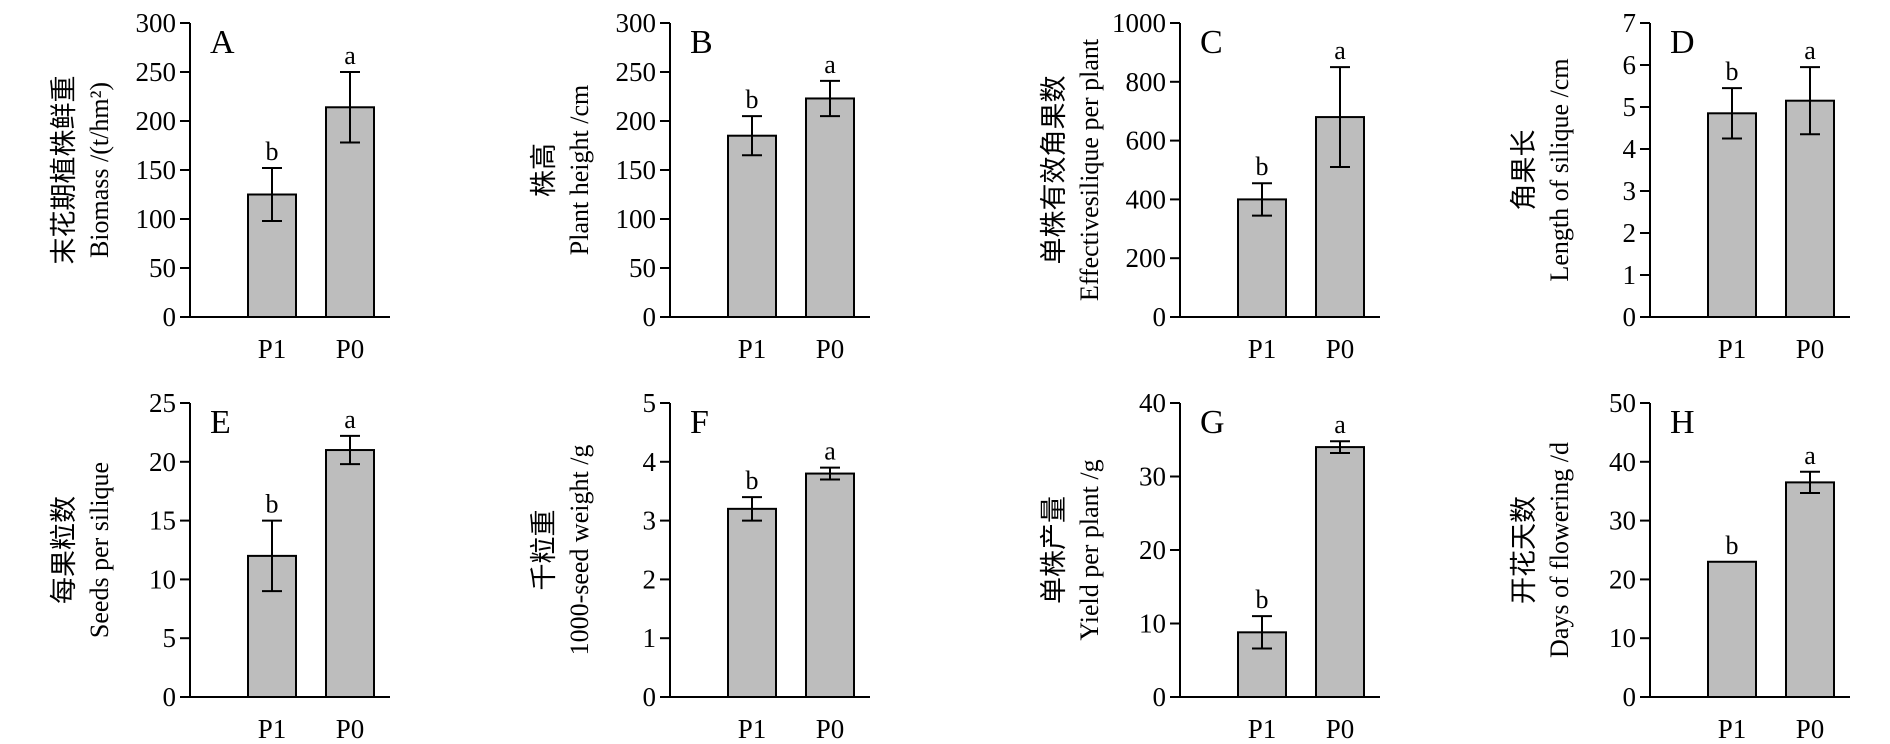 The height and width of the screenshot is (744, 1890). I want to click on y-axis-title-zh: 每果粒数, so click(64, 550).